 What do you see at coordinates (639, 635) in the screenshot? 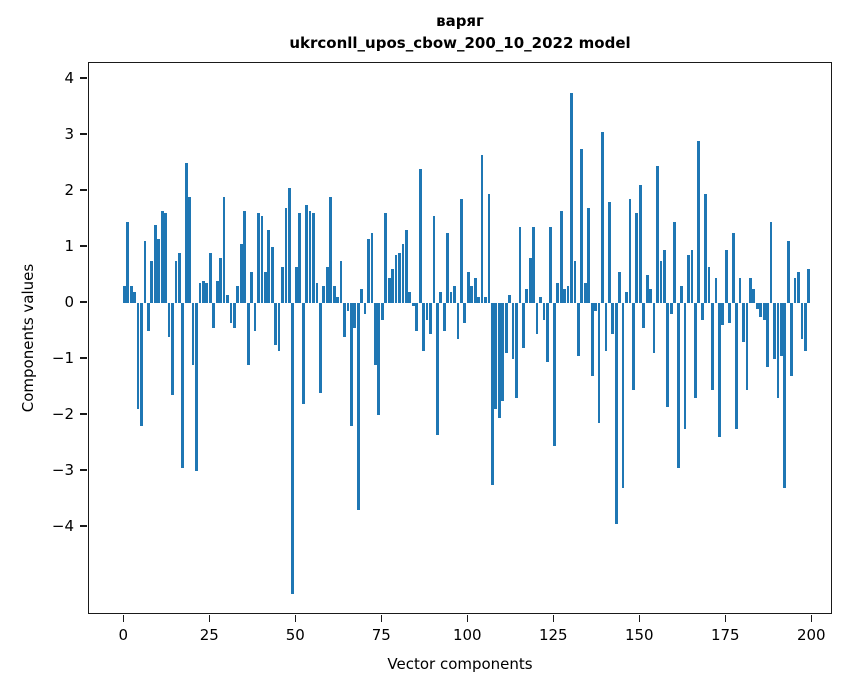
I see `x-tick-label-150: 150` at bounding box center [639, 635].